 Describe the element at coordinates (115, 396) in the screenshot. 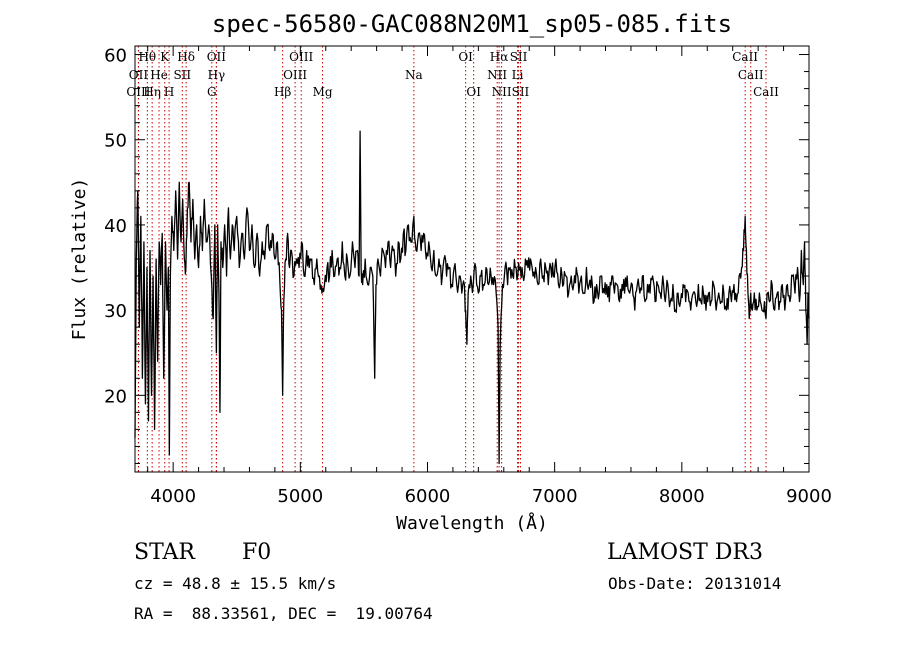

I see `y-tick-label: 20` at that location.